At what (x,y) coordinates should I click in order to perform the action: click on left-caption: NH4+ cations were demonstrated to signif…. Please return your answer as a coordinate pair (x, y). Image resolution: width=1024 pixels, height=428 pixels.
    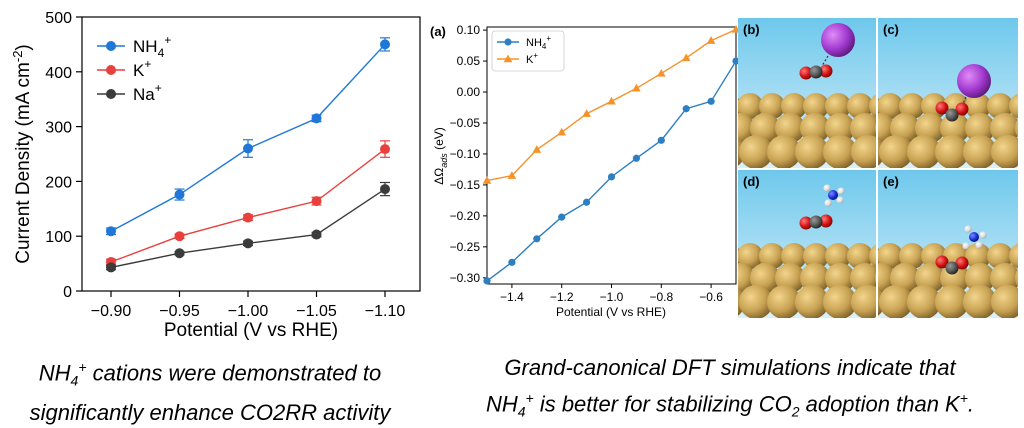
    Looking at the image, I should click on (210, 390).